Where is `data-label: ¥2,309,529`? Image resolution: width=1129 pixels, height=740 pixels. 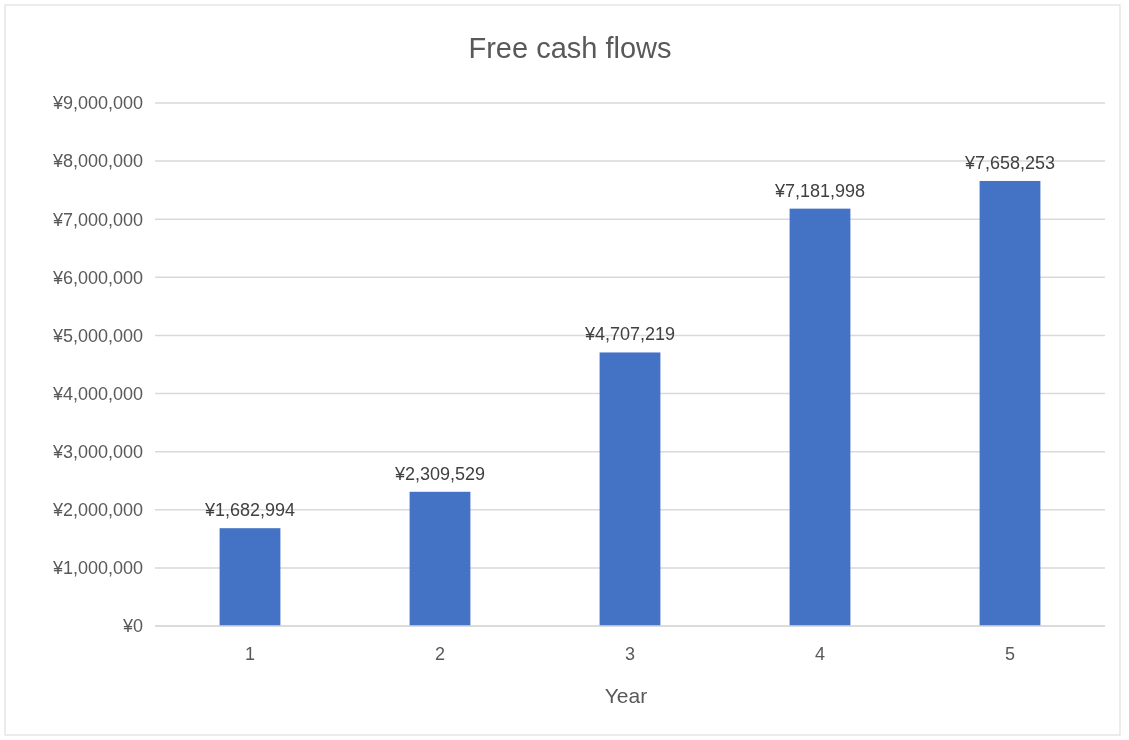 data-label: ¥2,309,529 is located at coordinates (439, 473).